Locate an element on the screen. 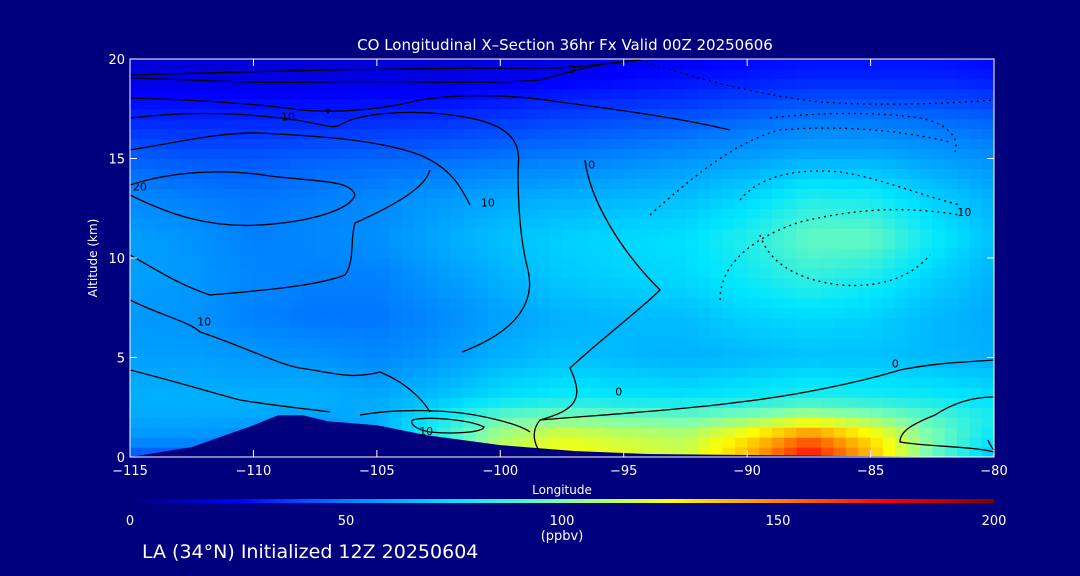  colorbar-tick-label: 150 is located at coordinates (778, 521).